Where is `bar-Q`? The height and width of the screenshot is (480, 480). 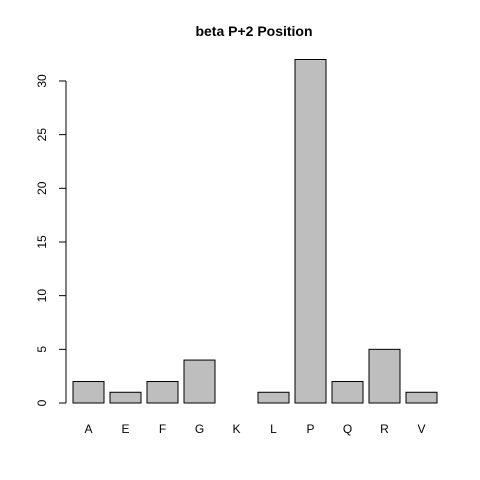
bar-Q is located at coordinates (347, 392).